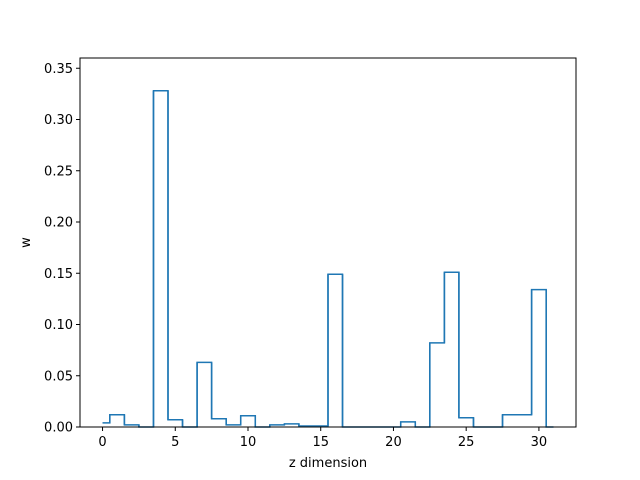 The image size is (640, 480). What do you see at coordinates (58, 171) in the screenshot?
I see `y-tick-label: 0.25` at bounding box center [58, 171].